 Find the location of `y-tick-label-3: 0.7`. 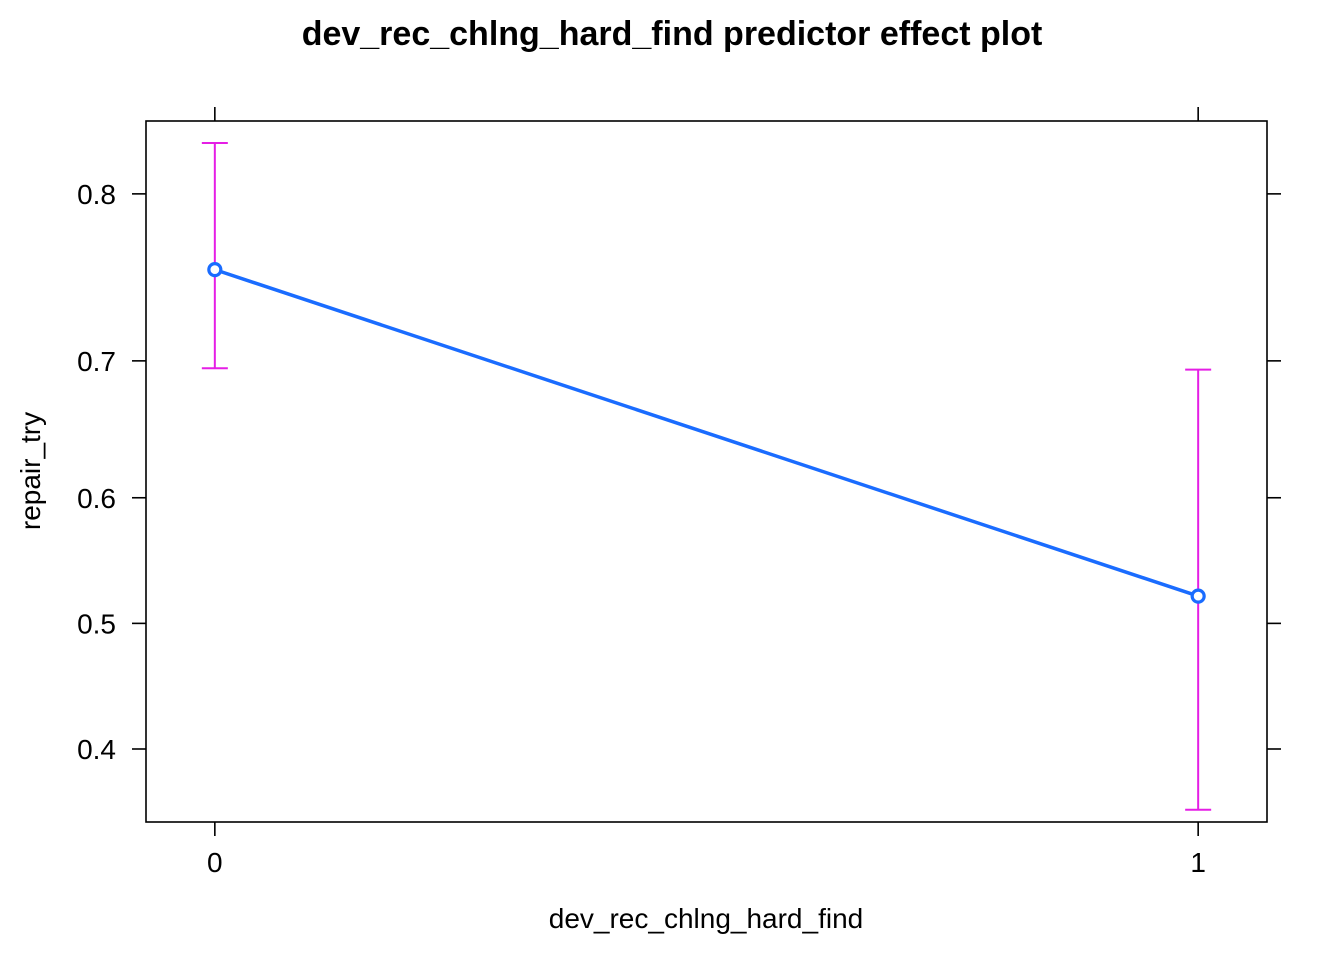

y-tick-label-3: 0.7 is located at coordinates (96, 361).